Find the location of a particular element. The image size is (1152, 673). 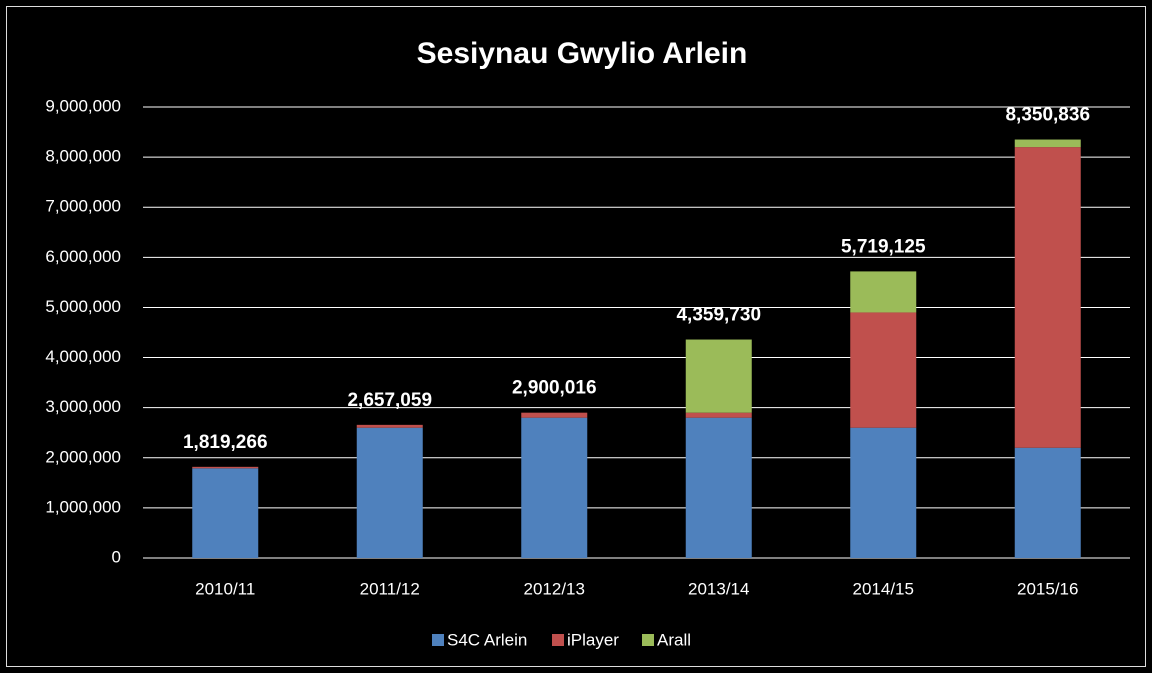

legend-label: Arall is located at coordinates (674, 639).